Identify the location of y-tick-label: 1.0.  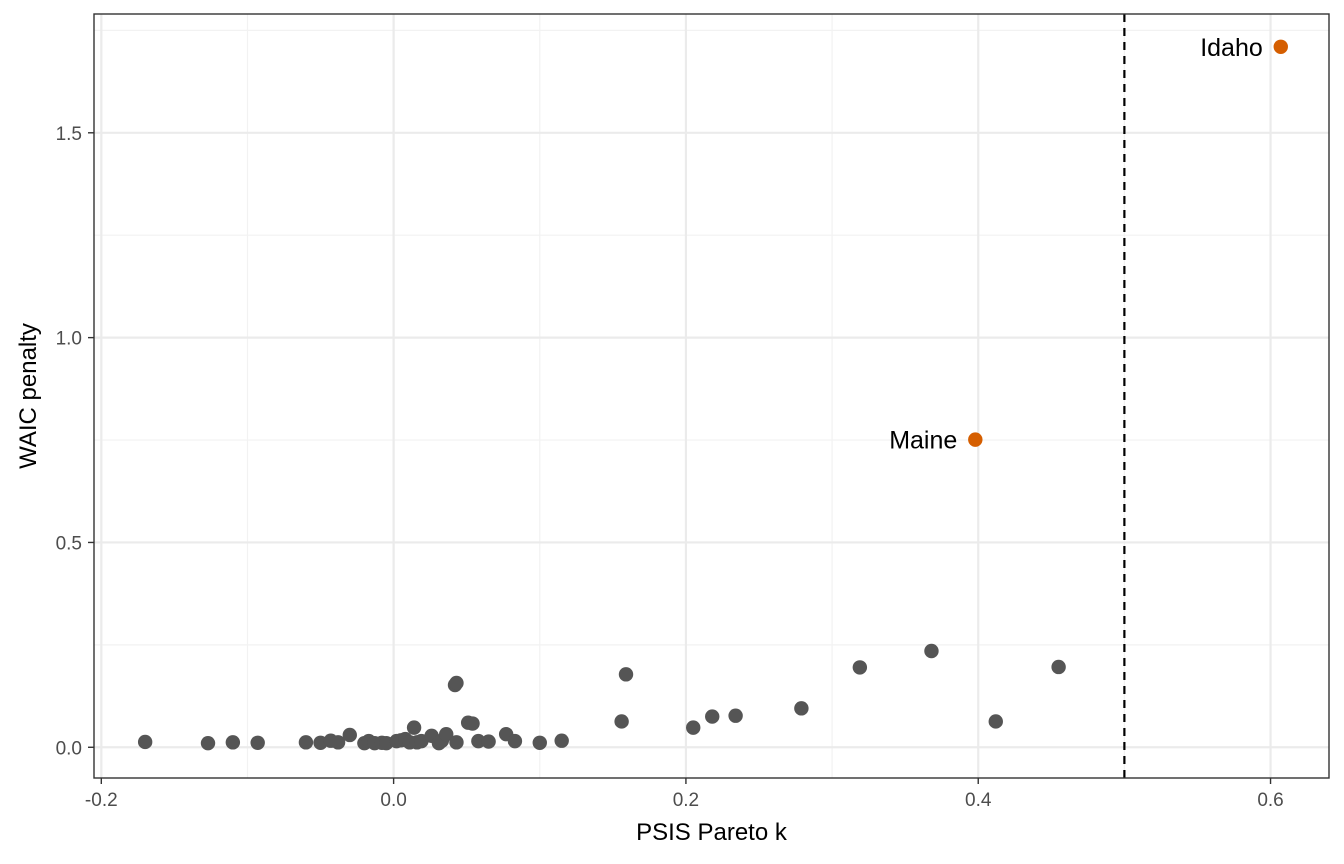
(69, 339).